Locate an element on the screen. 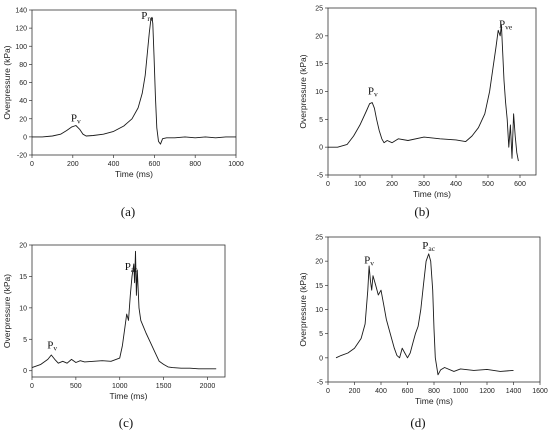 Image resolution: width=550 pixels, height=438 pixels. x-tick-label-d-4: 800 is located at coordinates (434, 391).